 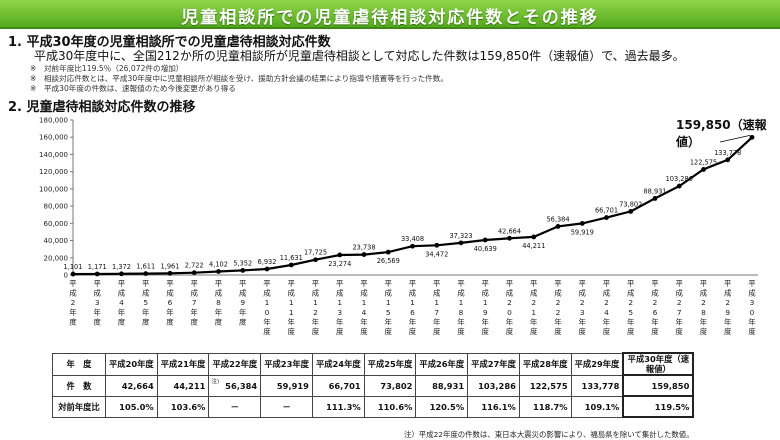 I want to click on data-label: 56,384, so click(x=557, y=219).